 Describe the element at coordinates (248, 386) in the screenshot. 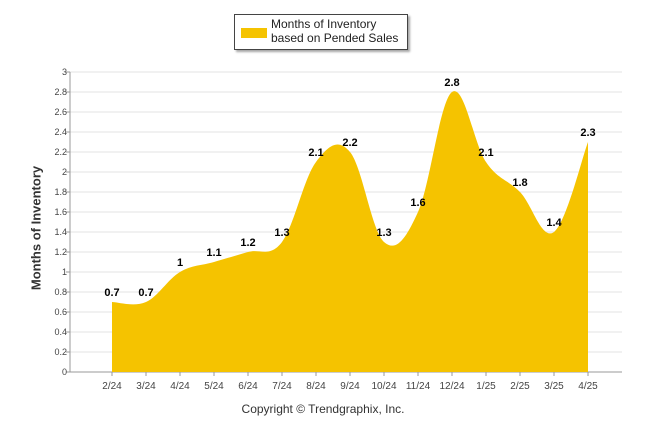

I see `x-tick-label: 6/24` at that location.